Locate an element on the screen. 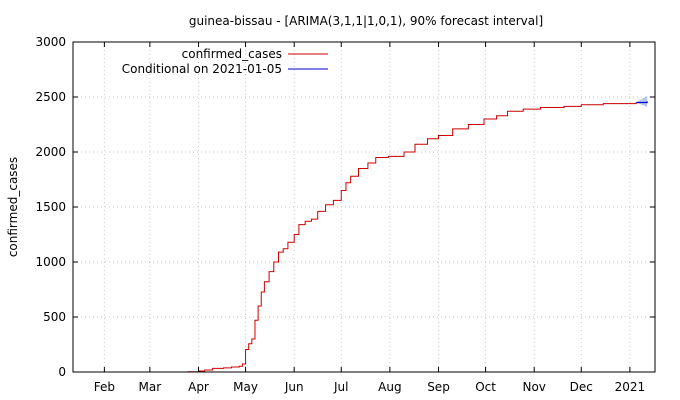  y-tick-label: 3000 is located at coordinates (50, 42).